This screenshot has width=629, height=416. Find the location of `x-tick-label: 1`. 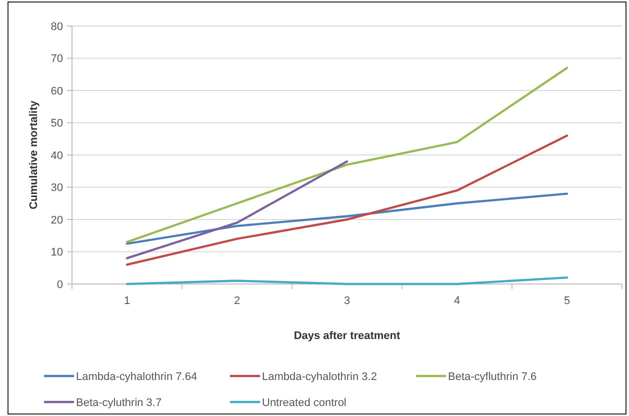

x-tick-label: 1 is located at coordinates (127, 301).